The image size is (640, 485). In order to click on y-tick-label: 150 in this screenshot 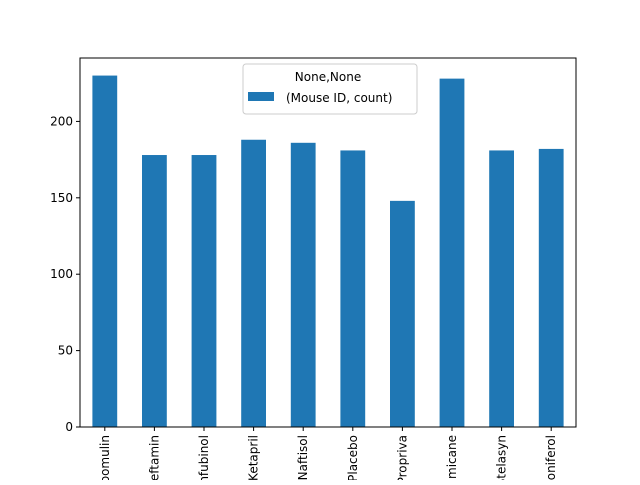, I will do `click(61, 198)`.